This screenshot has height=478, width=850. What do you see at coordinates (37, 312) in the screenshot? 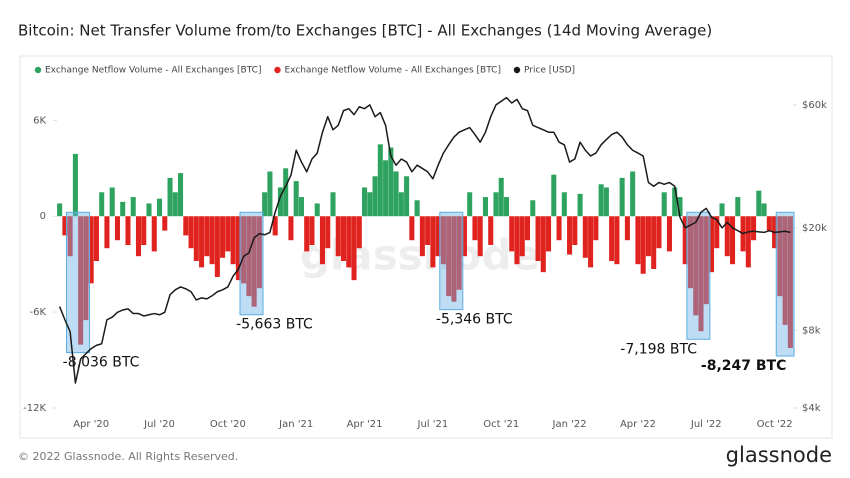
I see `y-tick-label: -6K` at bounding box center [37, 312].